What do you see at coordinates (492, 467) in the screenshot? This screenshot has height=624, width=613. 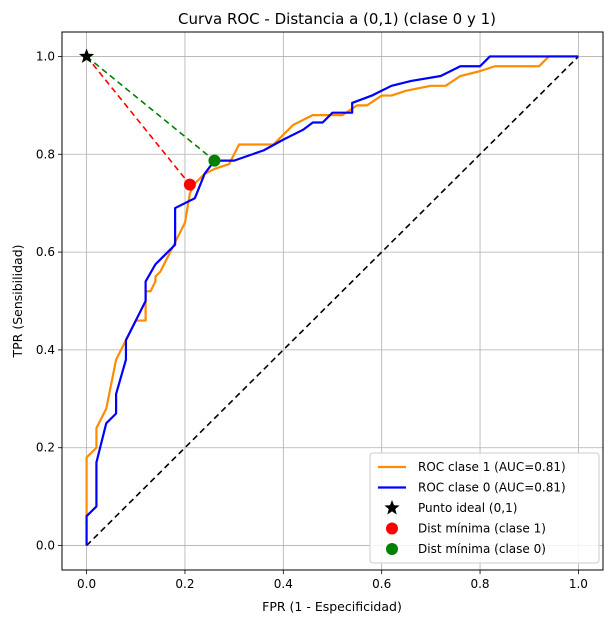 I see `legend-label: ROC clase 1 (AUC=0.81)` at bounding box center [492, 467].